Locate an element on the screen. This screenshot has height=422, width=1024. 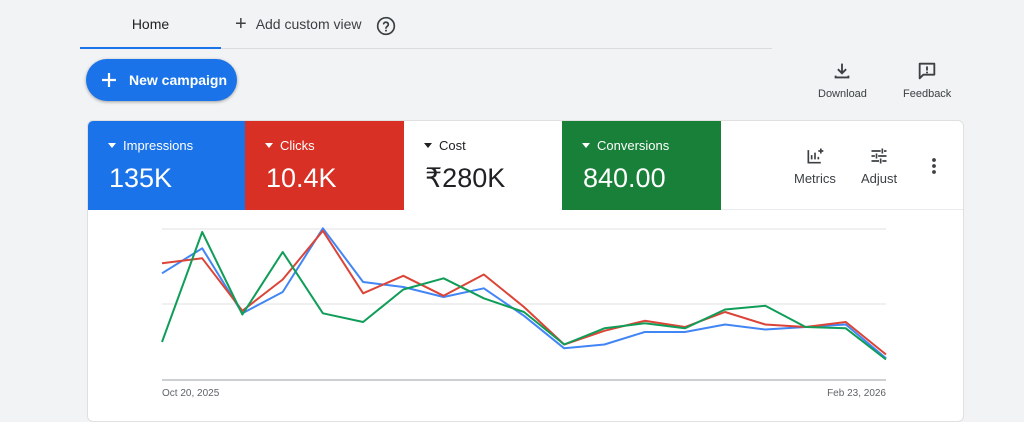
scorecard-cost: Cost ₹280K is located at coordinates (483, 165).